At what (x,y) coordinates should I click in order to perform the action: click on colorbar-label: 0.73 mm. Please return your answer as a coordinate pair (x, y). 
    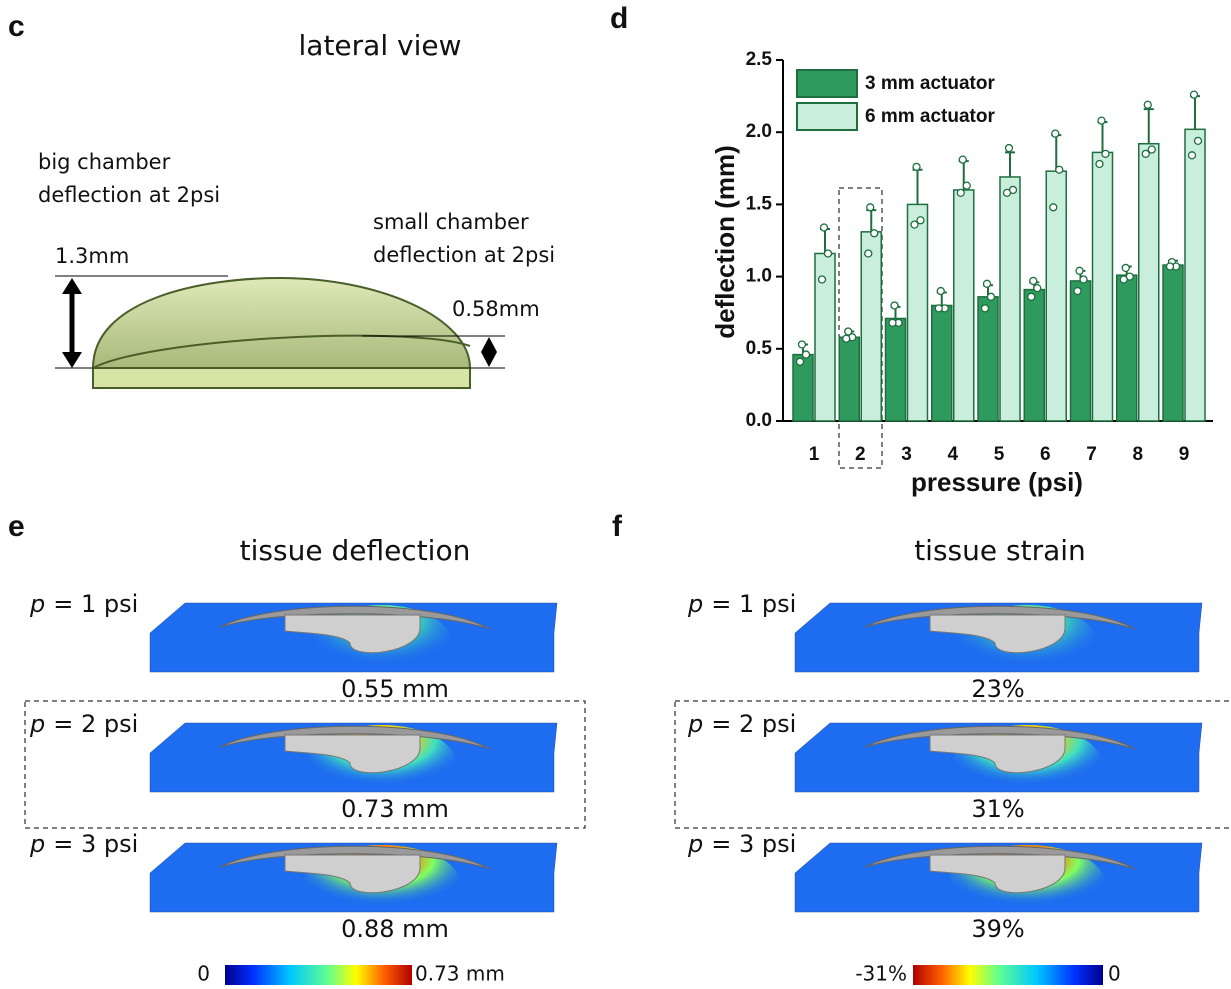
    Looking at the image, I should click on (460, 974).